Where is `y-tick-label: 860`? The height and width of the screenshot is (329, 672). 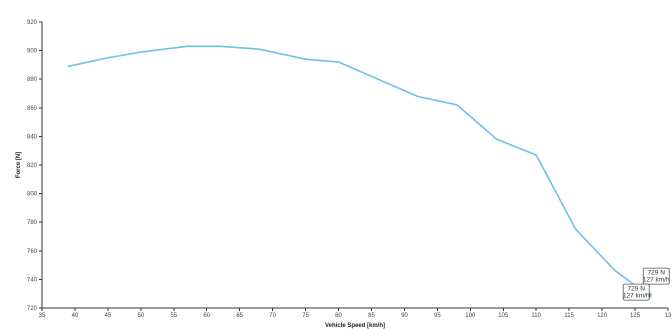
y-tick-label: 860 is located at coordinates (32, 109).